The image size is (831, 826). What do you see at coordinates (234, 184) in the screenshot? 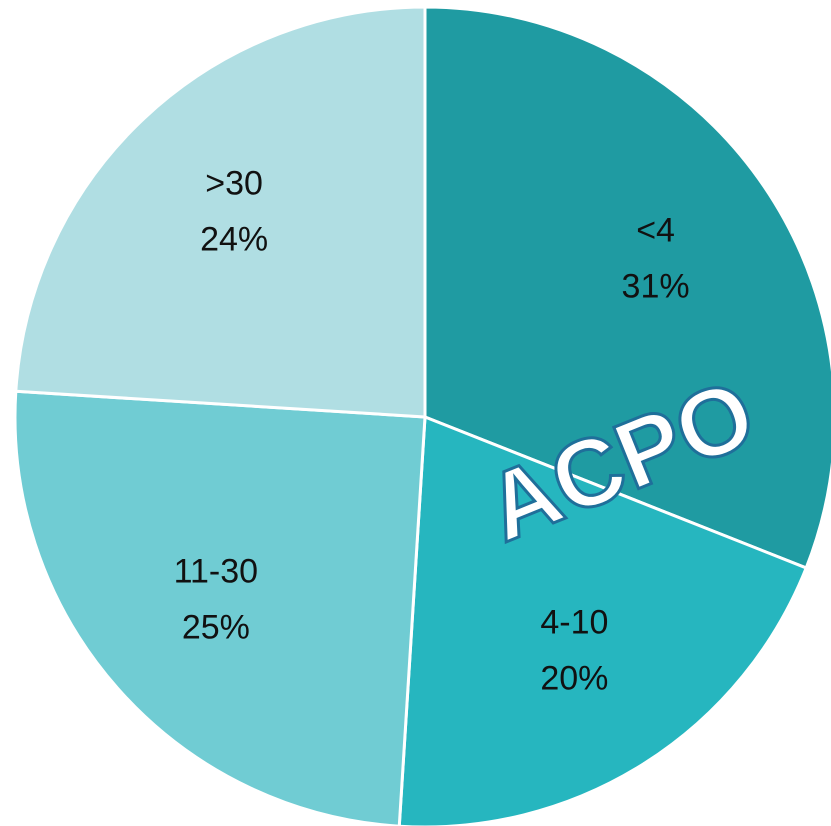
I see `slice-category-label: >30` at bounding box center [234, 184].